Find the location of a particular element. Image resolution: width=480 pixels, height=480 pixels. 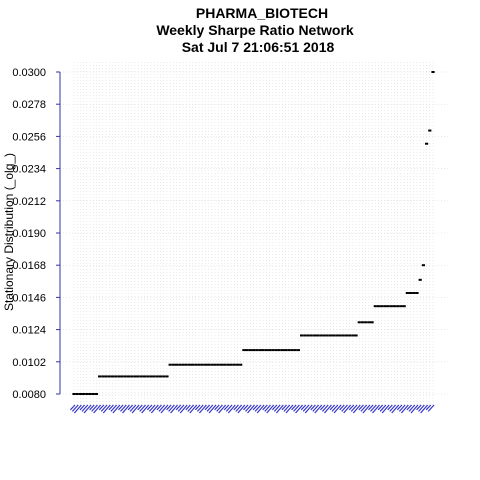

y-tick-label: 0.0190 is located at coordinates (29, 234).